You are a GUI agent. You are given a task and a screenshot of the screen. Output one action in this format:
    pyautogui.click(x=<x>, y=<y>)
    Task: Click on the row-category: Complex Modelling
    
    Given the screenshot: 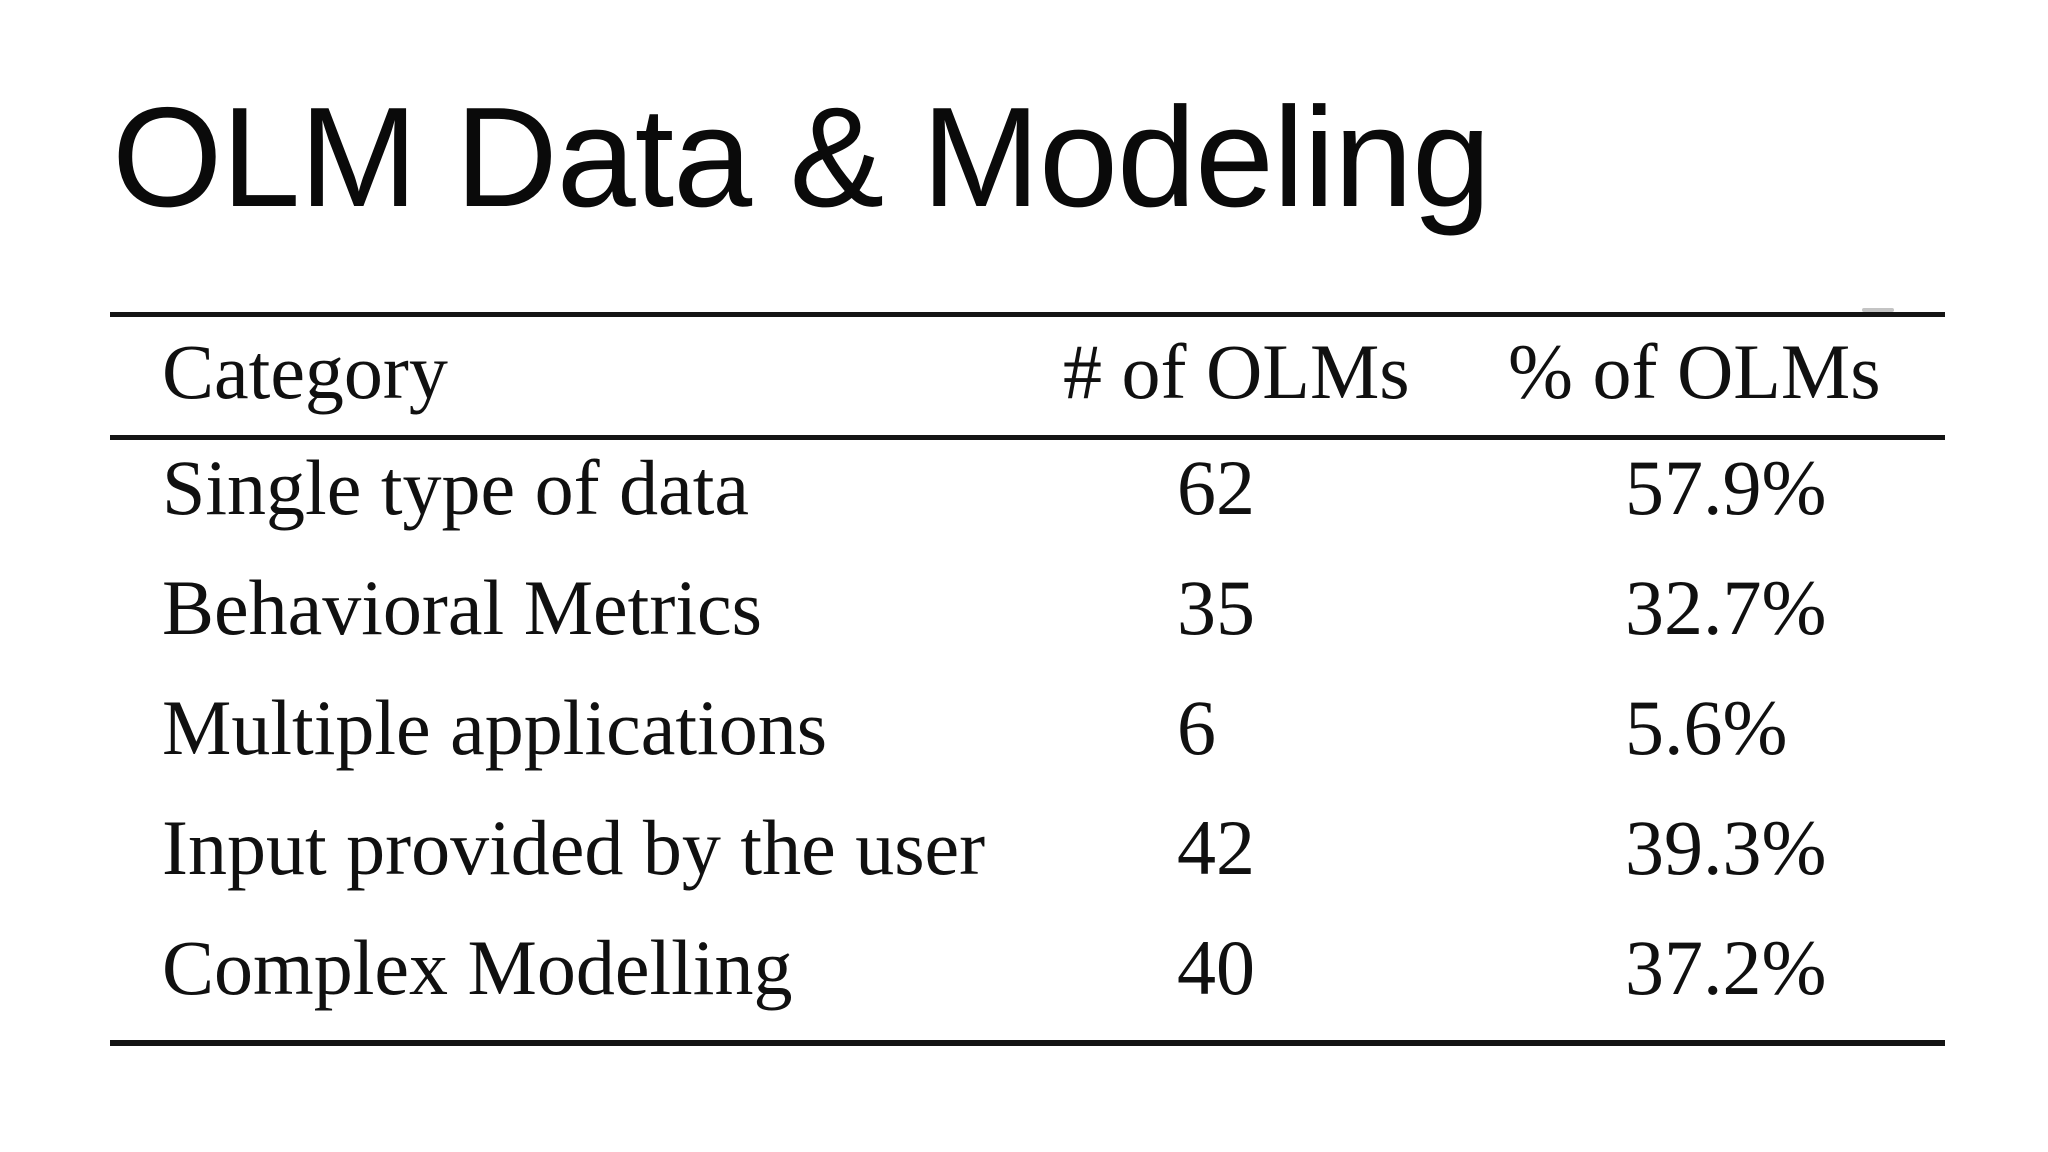 What is the action you would take?
    pyautogui.click(x=477, y=967)
    